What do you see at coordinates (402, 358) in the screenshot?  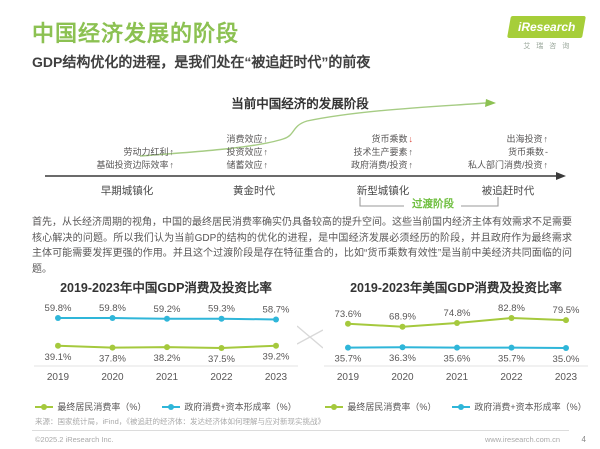 I see `data-label: 36.3%` at bounding box center [402, 358].